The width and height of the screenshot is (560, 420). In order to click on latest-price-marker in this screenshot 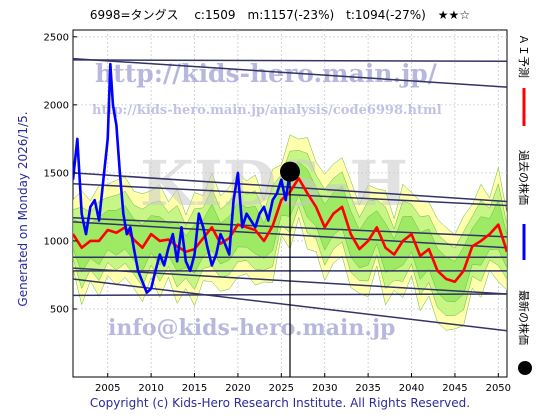, I will do `click(290, 171)`.